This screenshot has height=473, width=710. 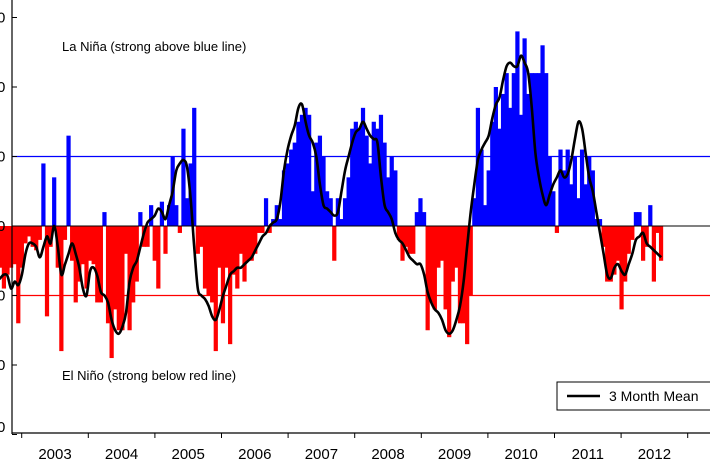 I want to click on x-tick-label-2008: 2008, so click(x=387, y=454).